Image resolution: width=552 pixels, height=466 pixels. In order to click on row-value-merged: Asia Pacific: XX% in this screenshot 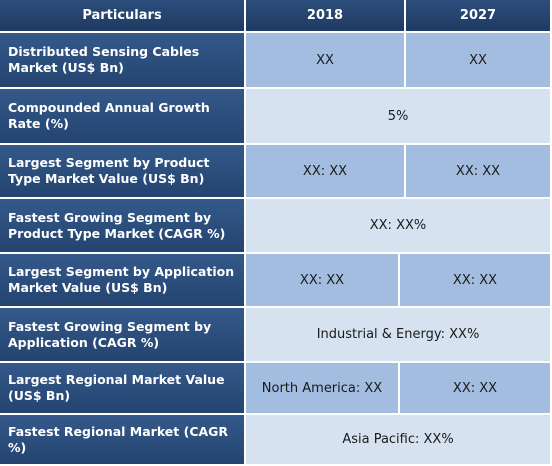, I will do `click(399, 440)`.